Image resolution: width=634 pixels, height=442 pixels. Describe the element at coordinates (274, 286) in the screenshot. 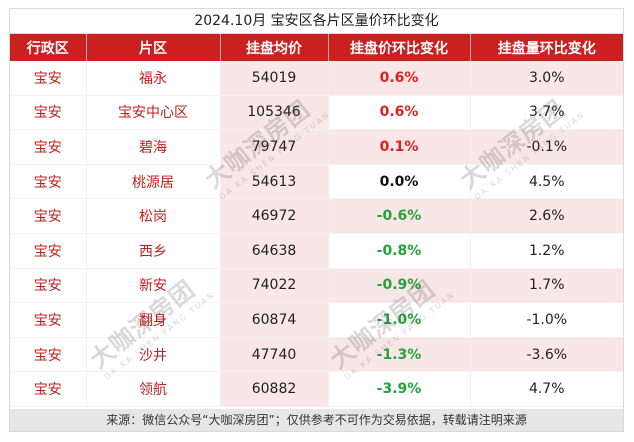

I see `price-cell: 74022` at that location.